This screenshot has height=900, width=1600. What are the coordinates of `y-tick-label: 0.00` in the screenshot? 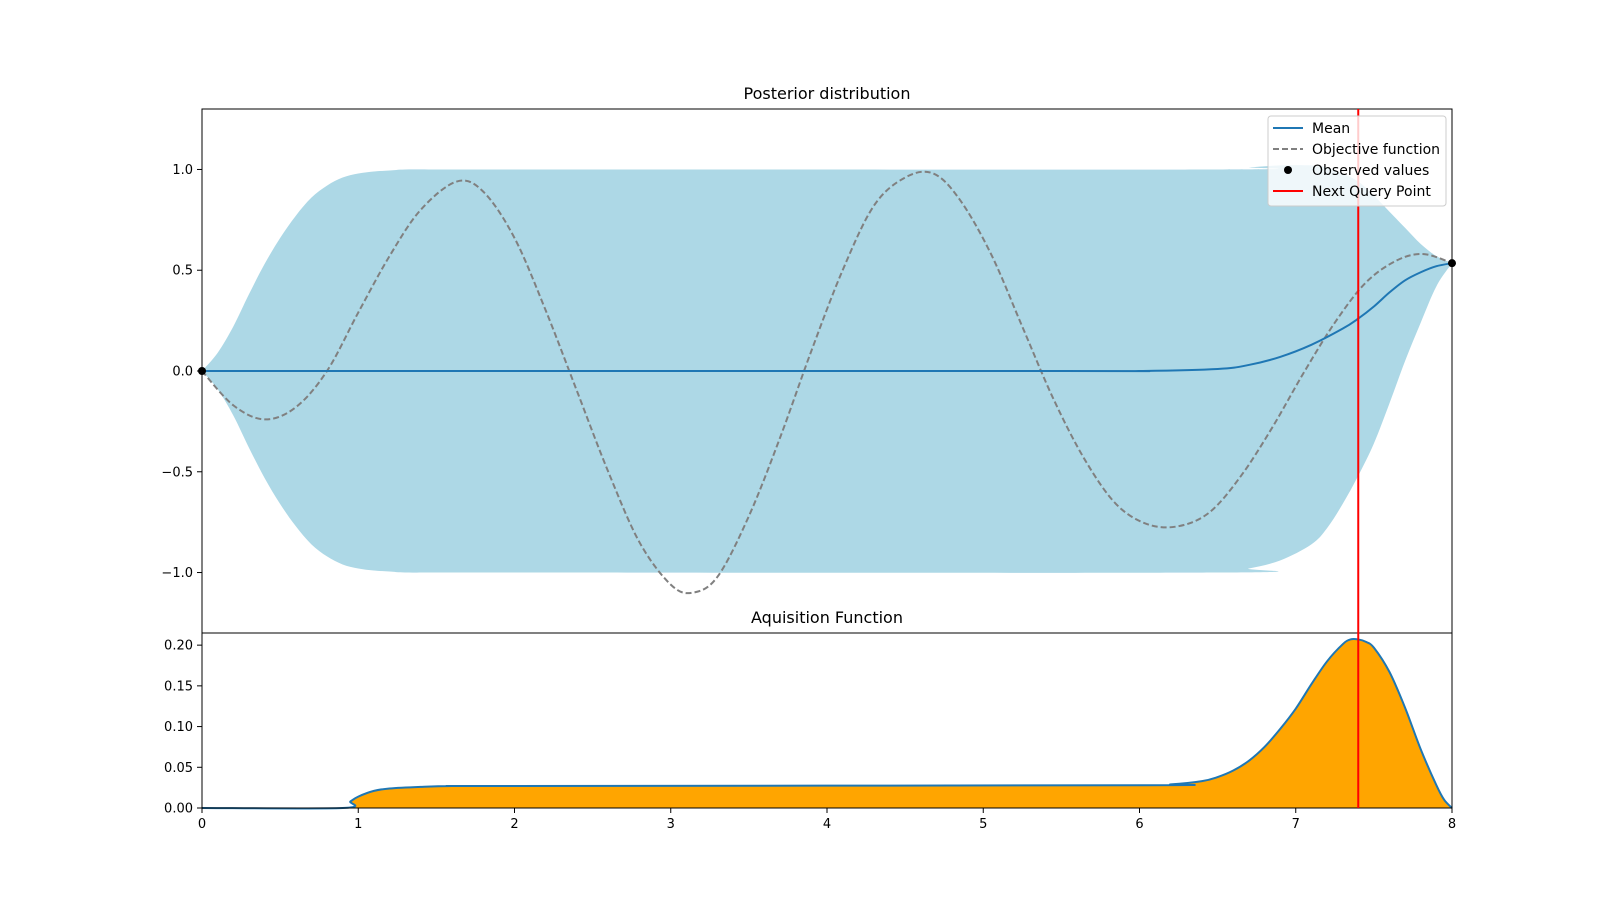 It's located at (178, 809).